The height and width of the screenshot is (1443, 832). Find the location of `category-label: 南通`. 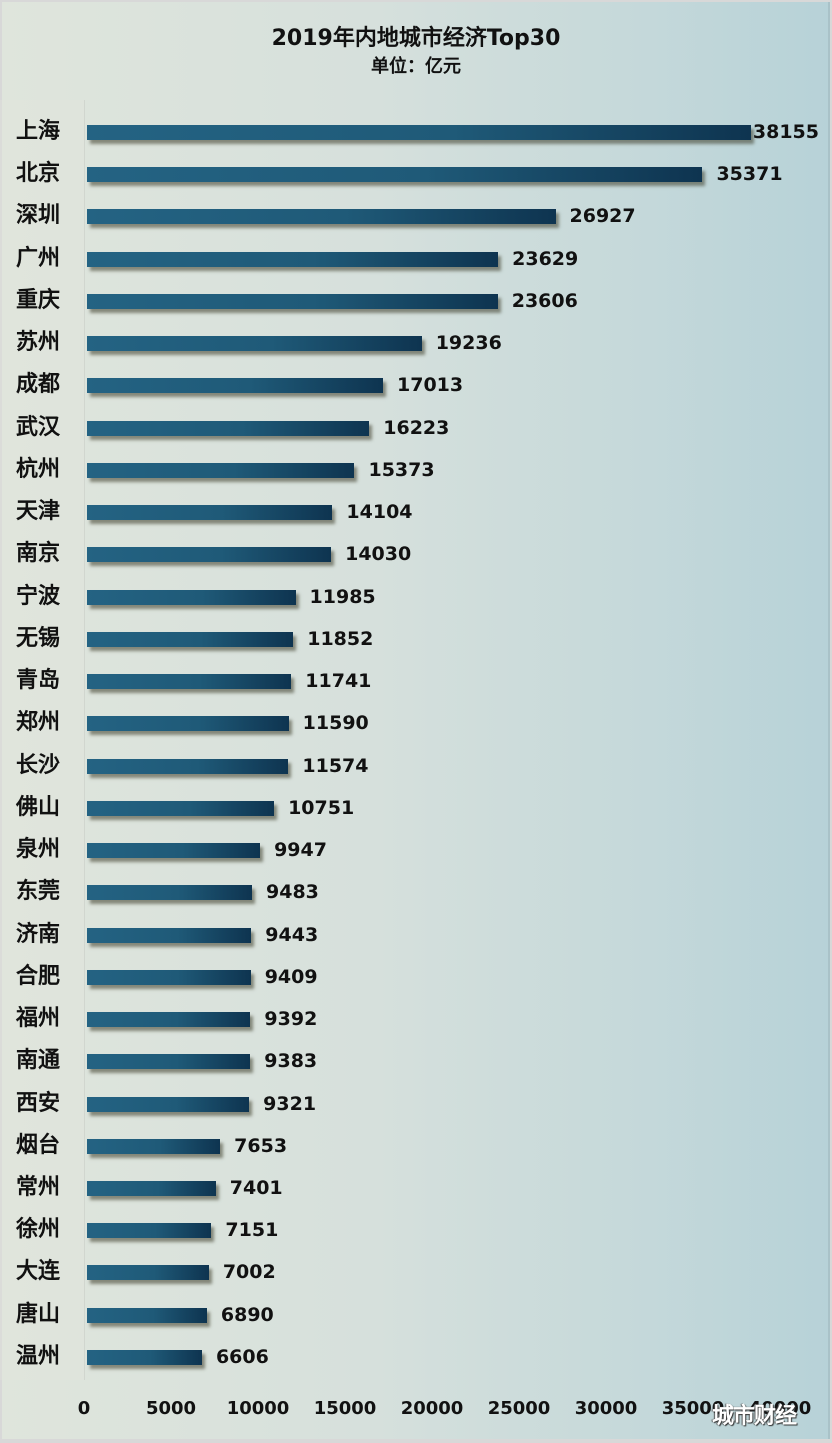

category-label: 南通 is located at coordinates (38, 1061).